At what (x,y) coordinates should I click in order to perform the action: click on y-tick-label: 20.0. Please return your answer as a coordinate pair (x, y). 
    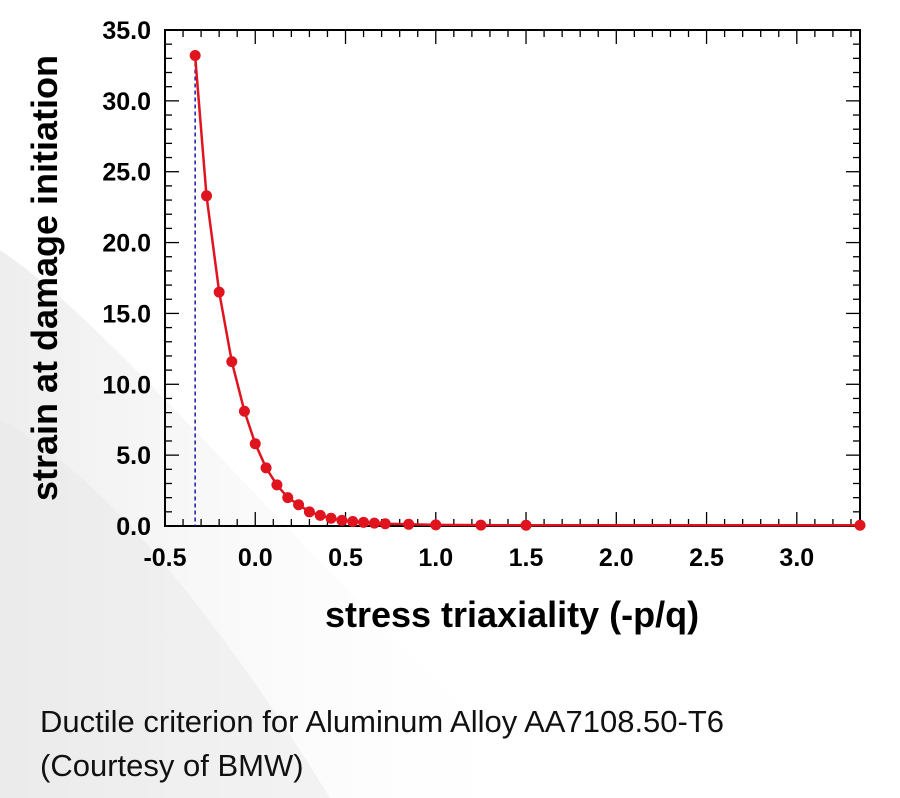
    Looking at the image, I should click on (126, 244).